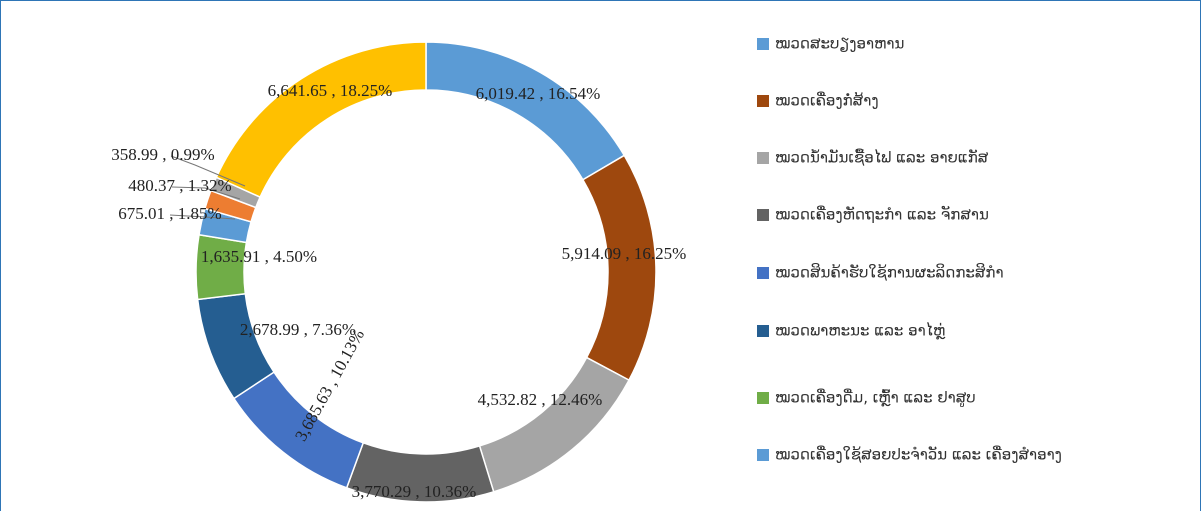 This screenshot has width=1202, height=511. I want to click on legend-label: ໝວດເຄື່ອງດື່ມ, ເຫຼົ້າ ແລະ ຢາສູບ, so click(875, 397).